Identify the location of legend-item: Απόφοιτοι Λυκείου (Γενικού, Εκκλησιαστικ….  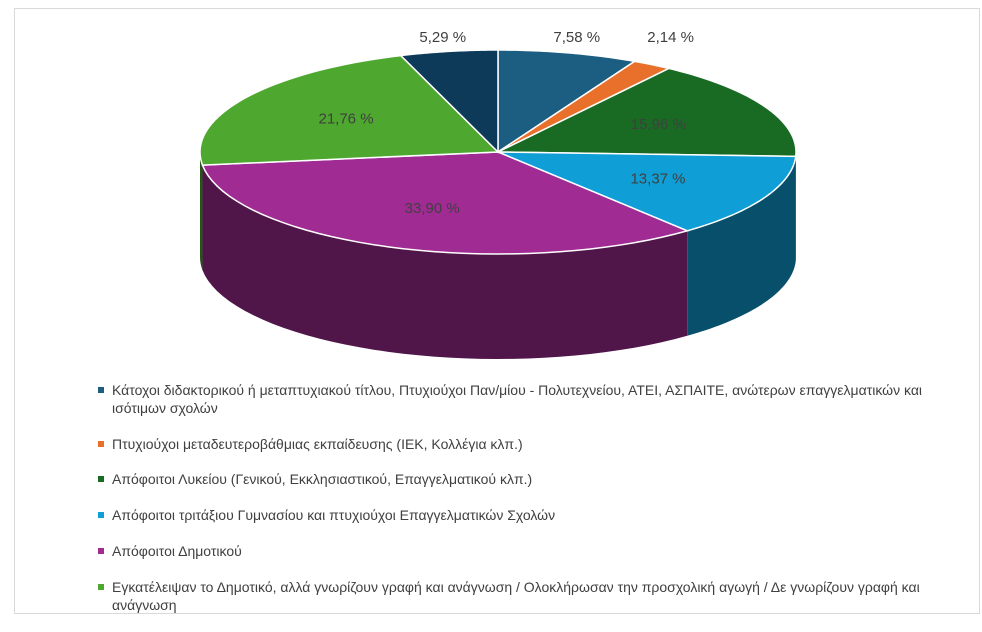
(523, 479).